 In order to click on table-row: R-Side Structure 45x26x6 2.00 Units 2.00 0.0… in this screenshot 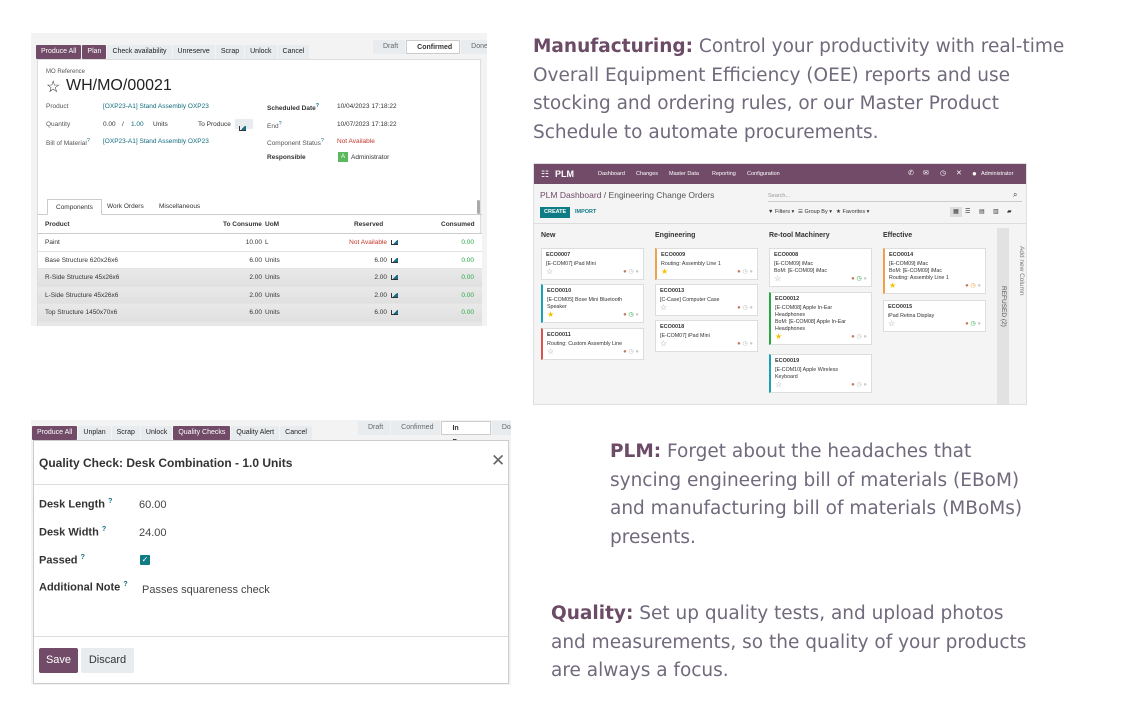, I will do `click(260, 278)`.